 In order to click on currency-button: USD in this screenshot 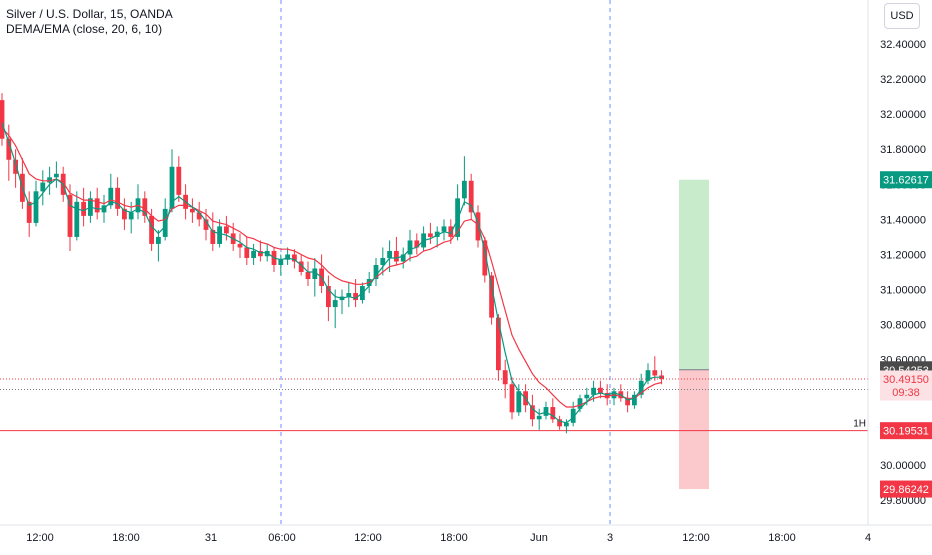, I will do `click(902, 16)`.